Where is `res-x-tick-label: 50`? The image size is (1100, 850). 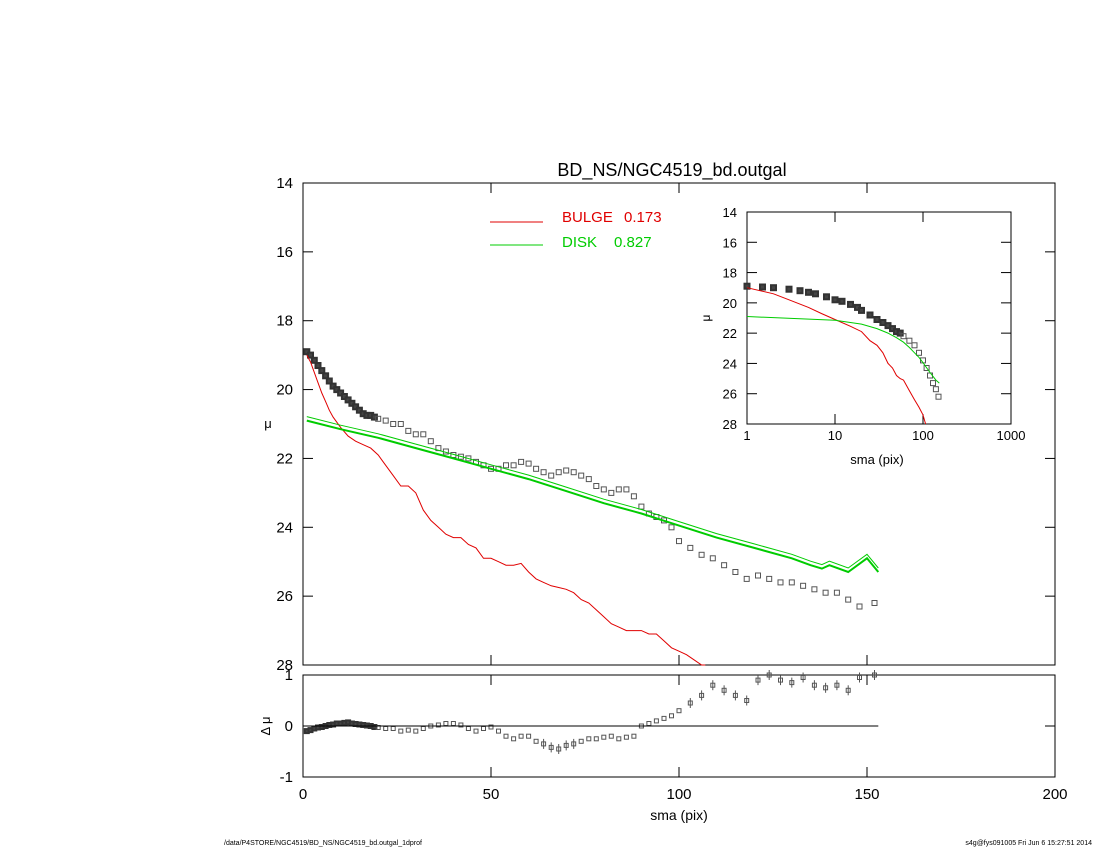
res-x-tick-label: 50 is located at coordinates (491, 794).